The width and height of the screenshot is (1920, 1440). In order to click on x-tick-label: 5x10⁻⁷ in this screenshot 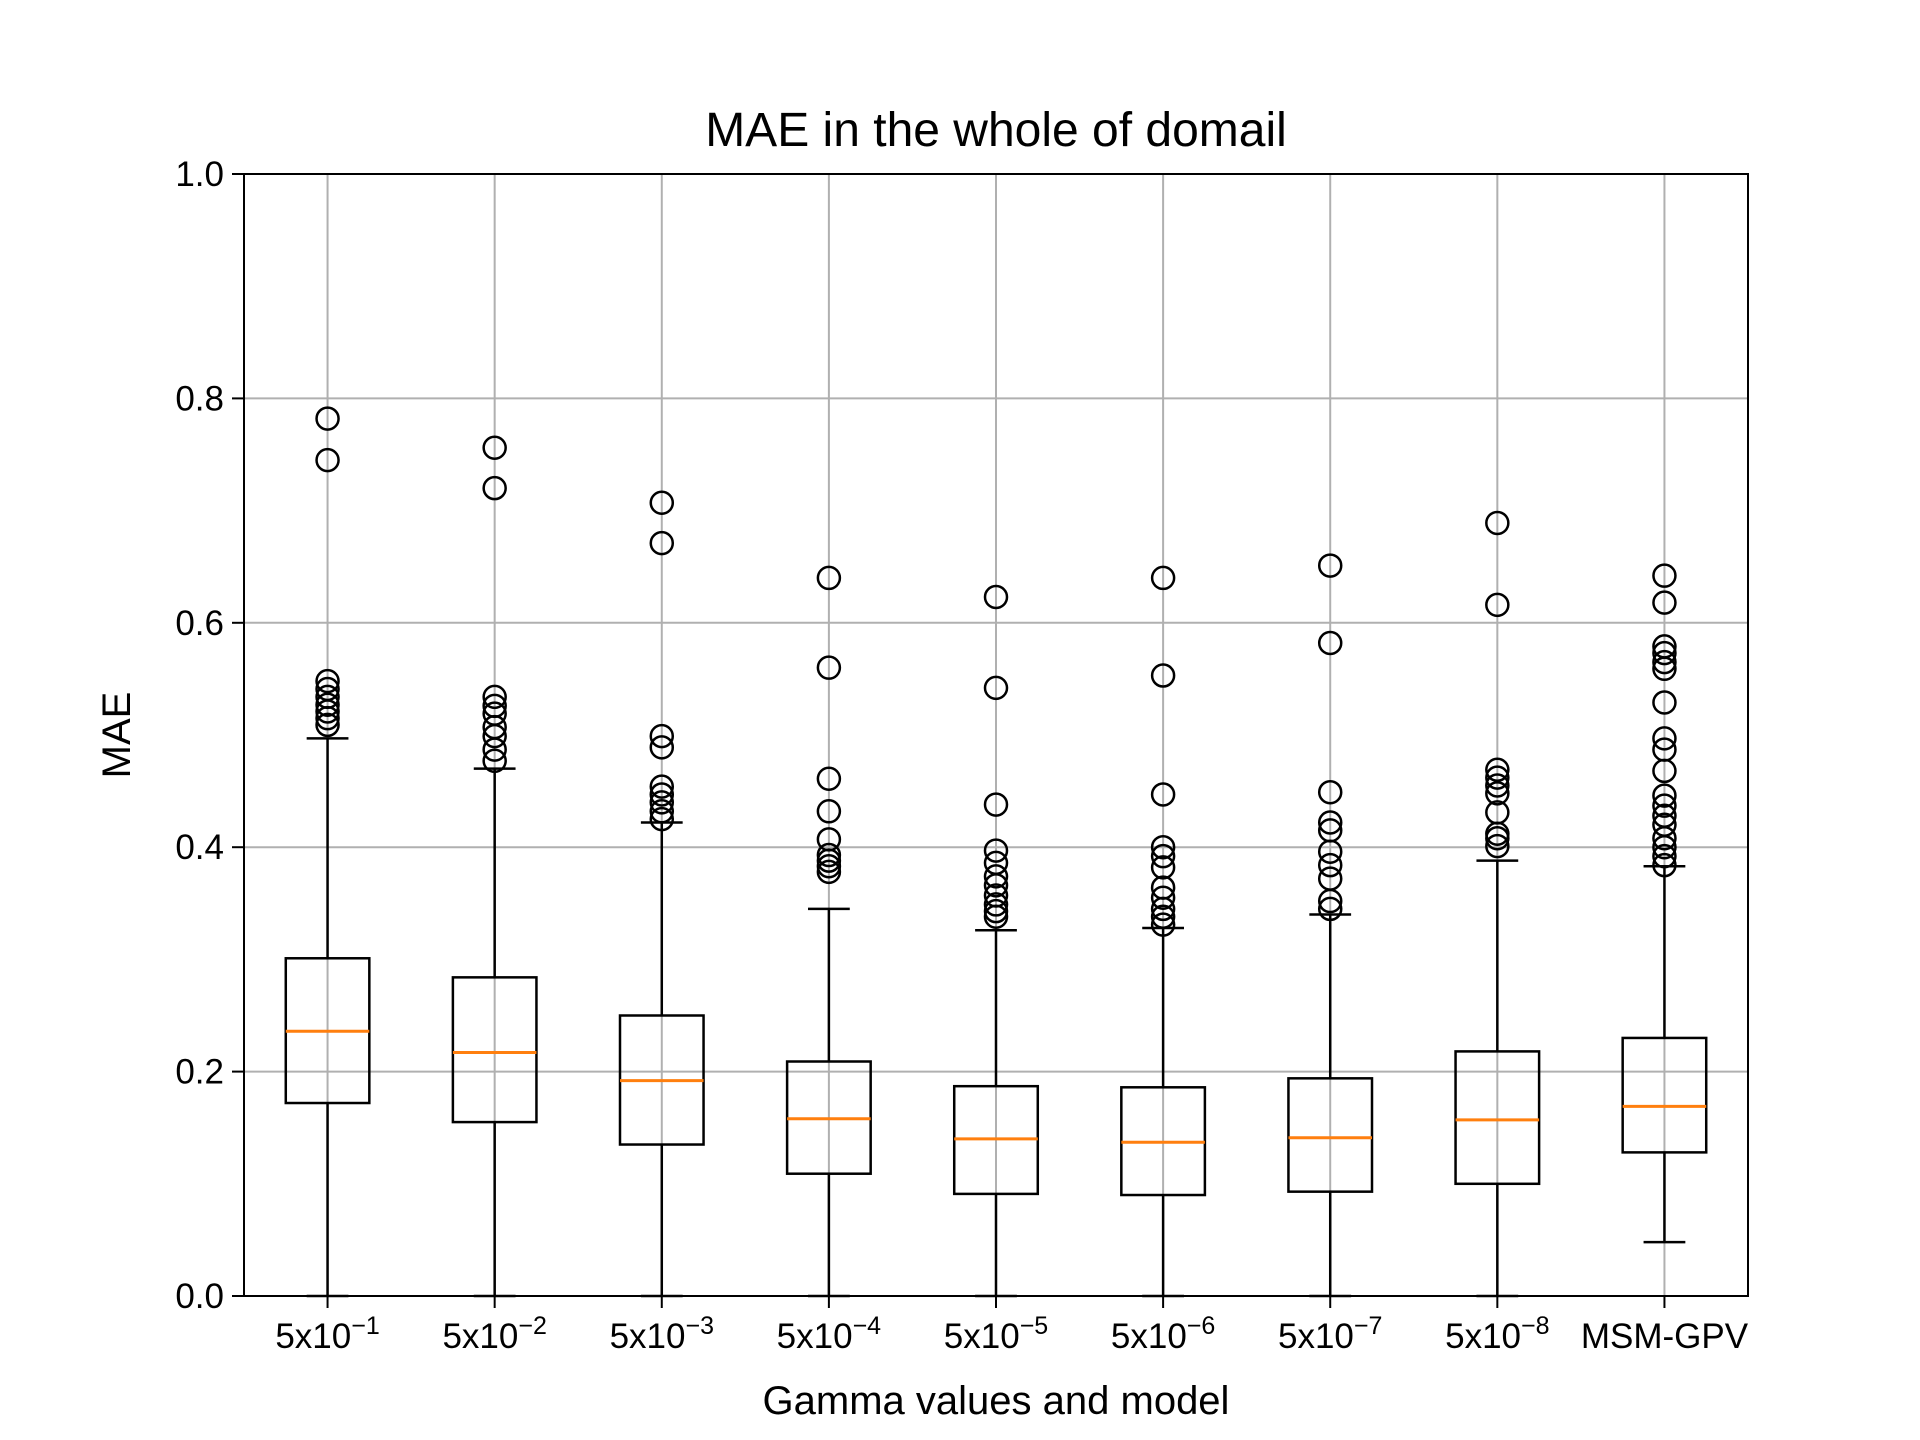, I will do `click(1330, 1334)`.